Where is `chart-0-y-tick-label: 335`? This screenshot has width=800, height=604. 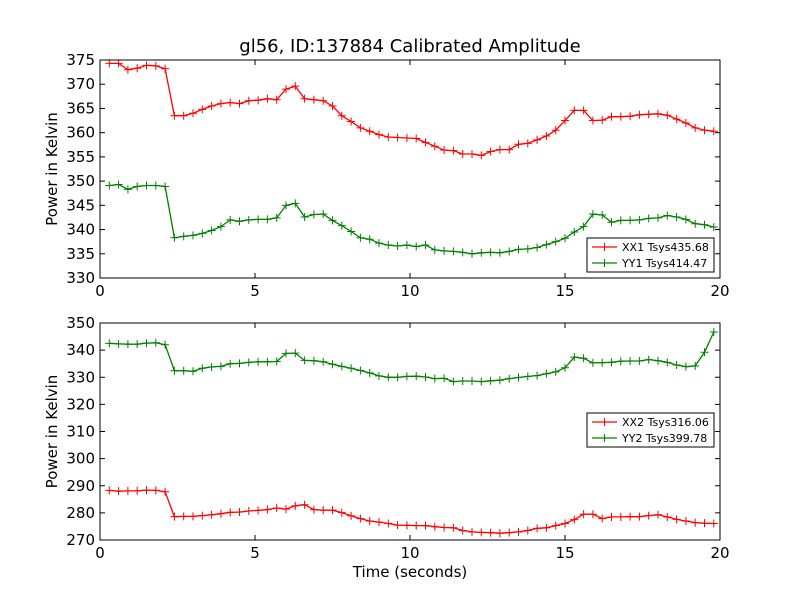
chart-0-y-tick-label: 335 is located at coordinates (80, 254).